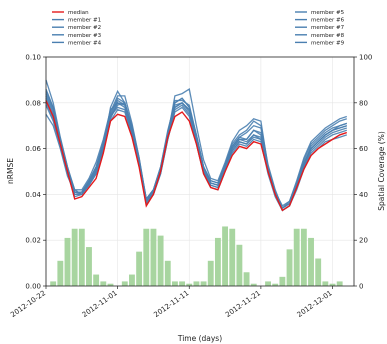 The height and width of the screenshot is (344, 387). What do you see at coordinates (33, 58) in the screenshot?
I see `y-tick-label: 0.10` at bounding box center [33, 58].